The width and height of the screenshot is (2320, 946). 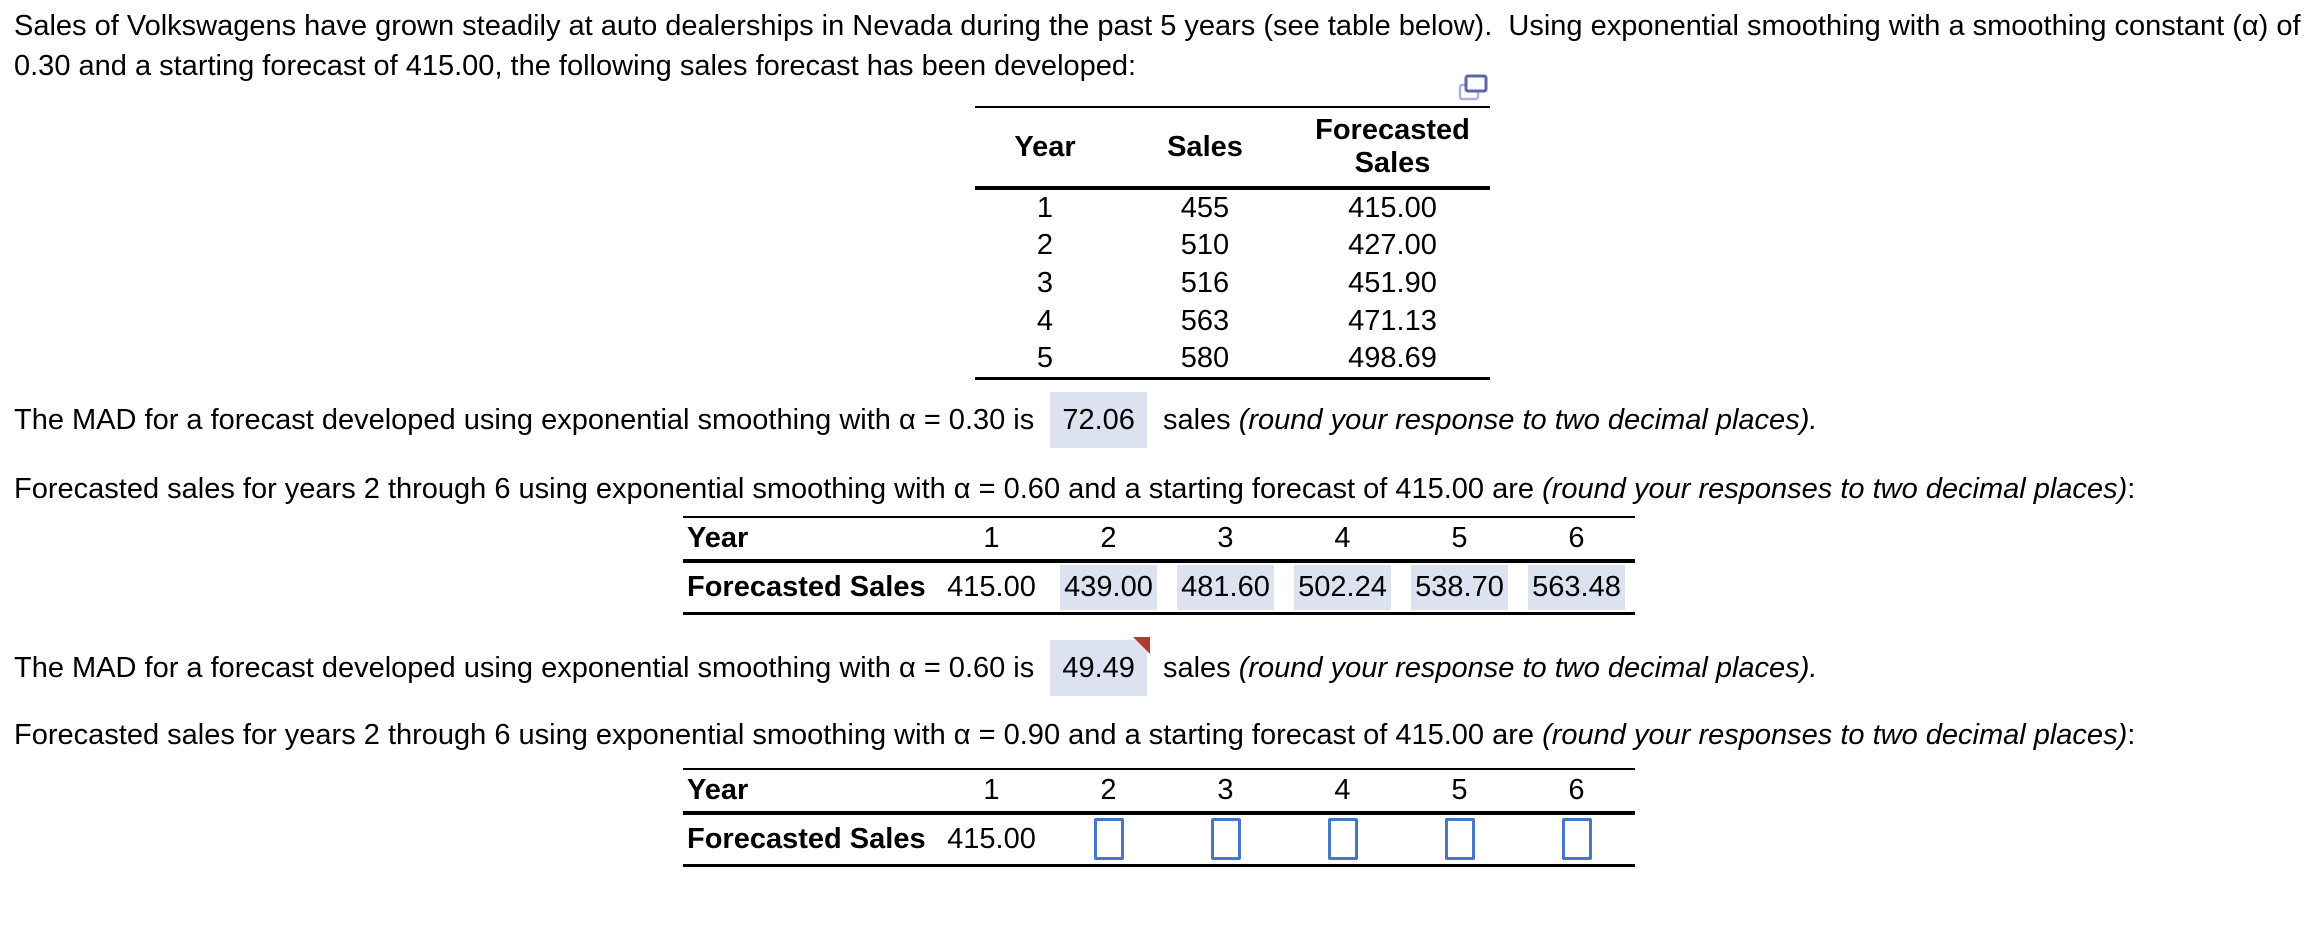 What do you see at coordinates (1196, 668) in the screenshot?
I see `mad-060-units: sales` at bounding box center [1196, 668].